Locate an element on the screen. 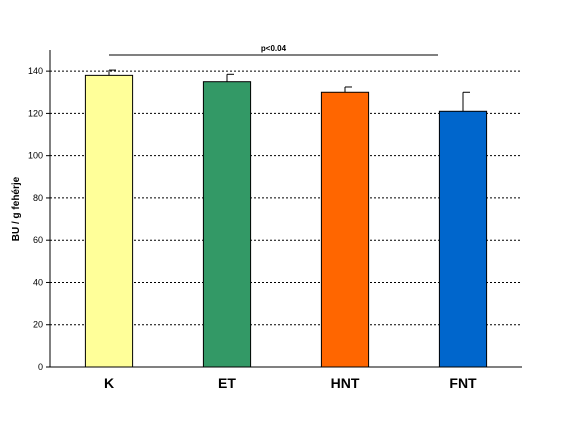 The height and width of the screenshot is (421, 561). category-labels: K ET HNT FNT is located at coordinates (290, 383).